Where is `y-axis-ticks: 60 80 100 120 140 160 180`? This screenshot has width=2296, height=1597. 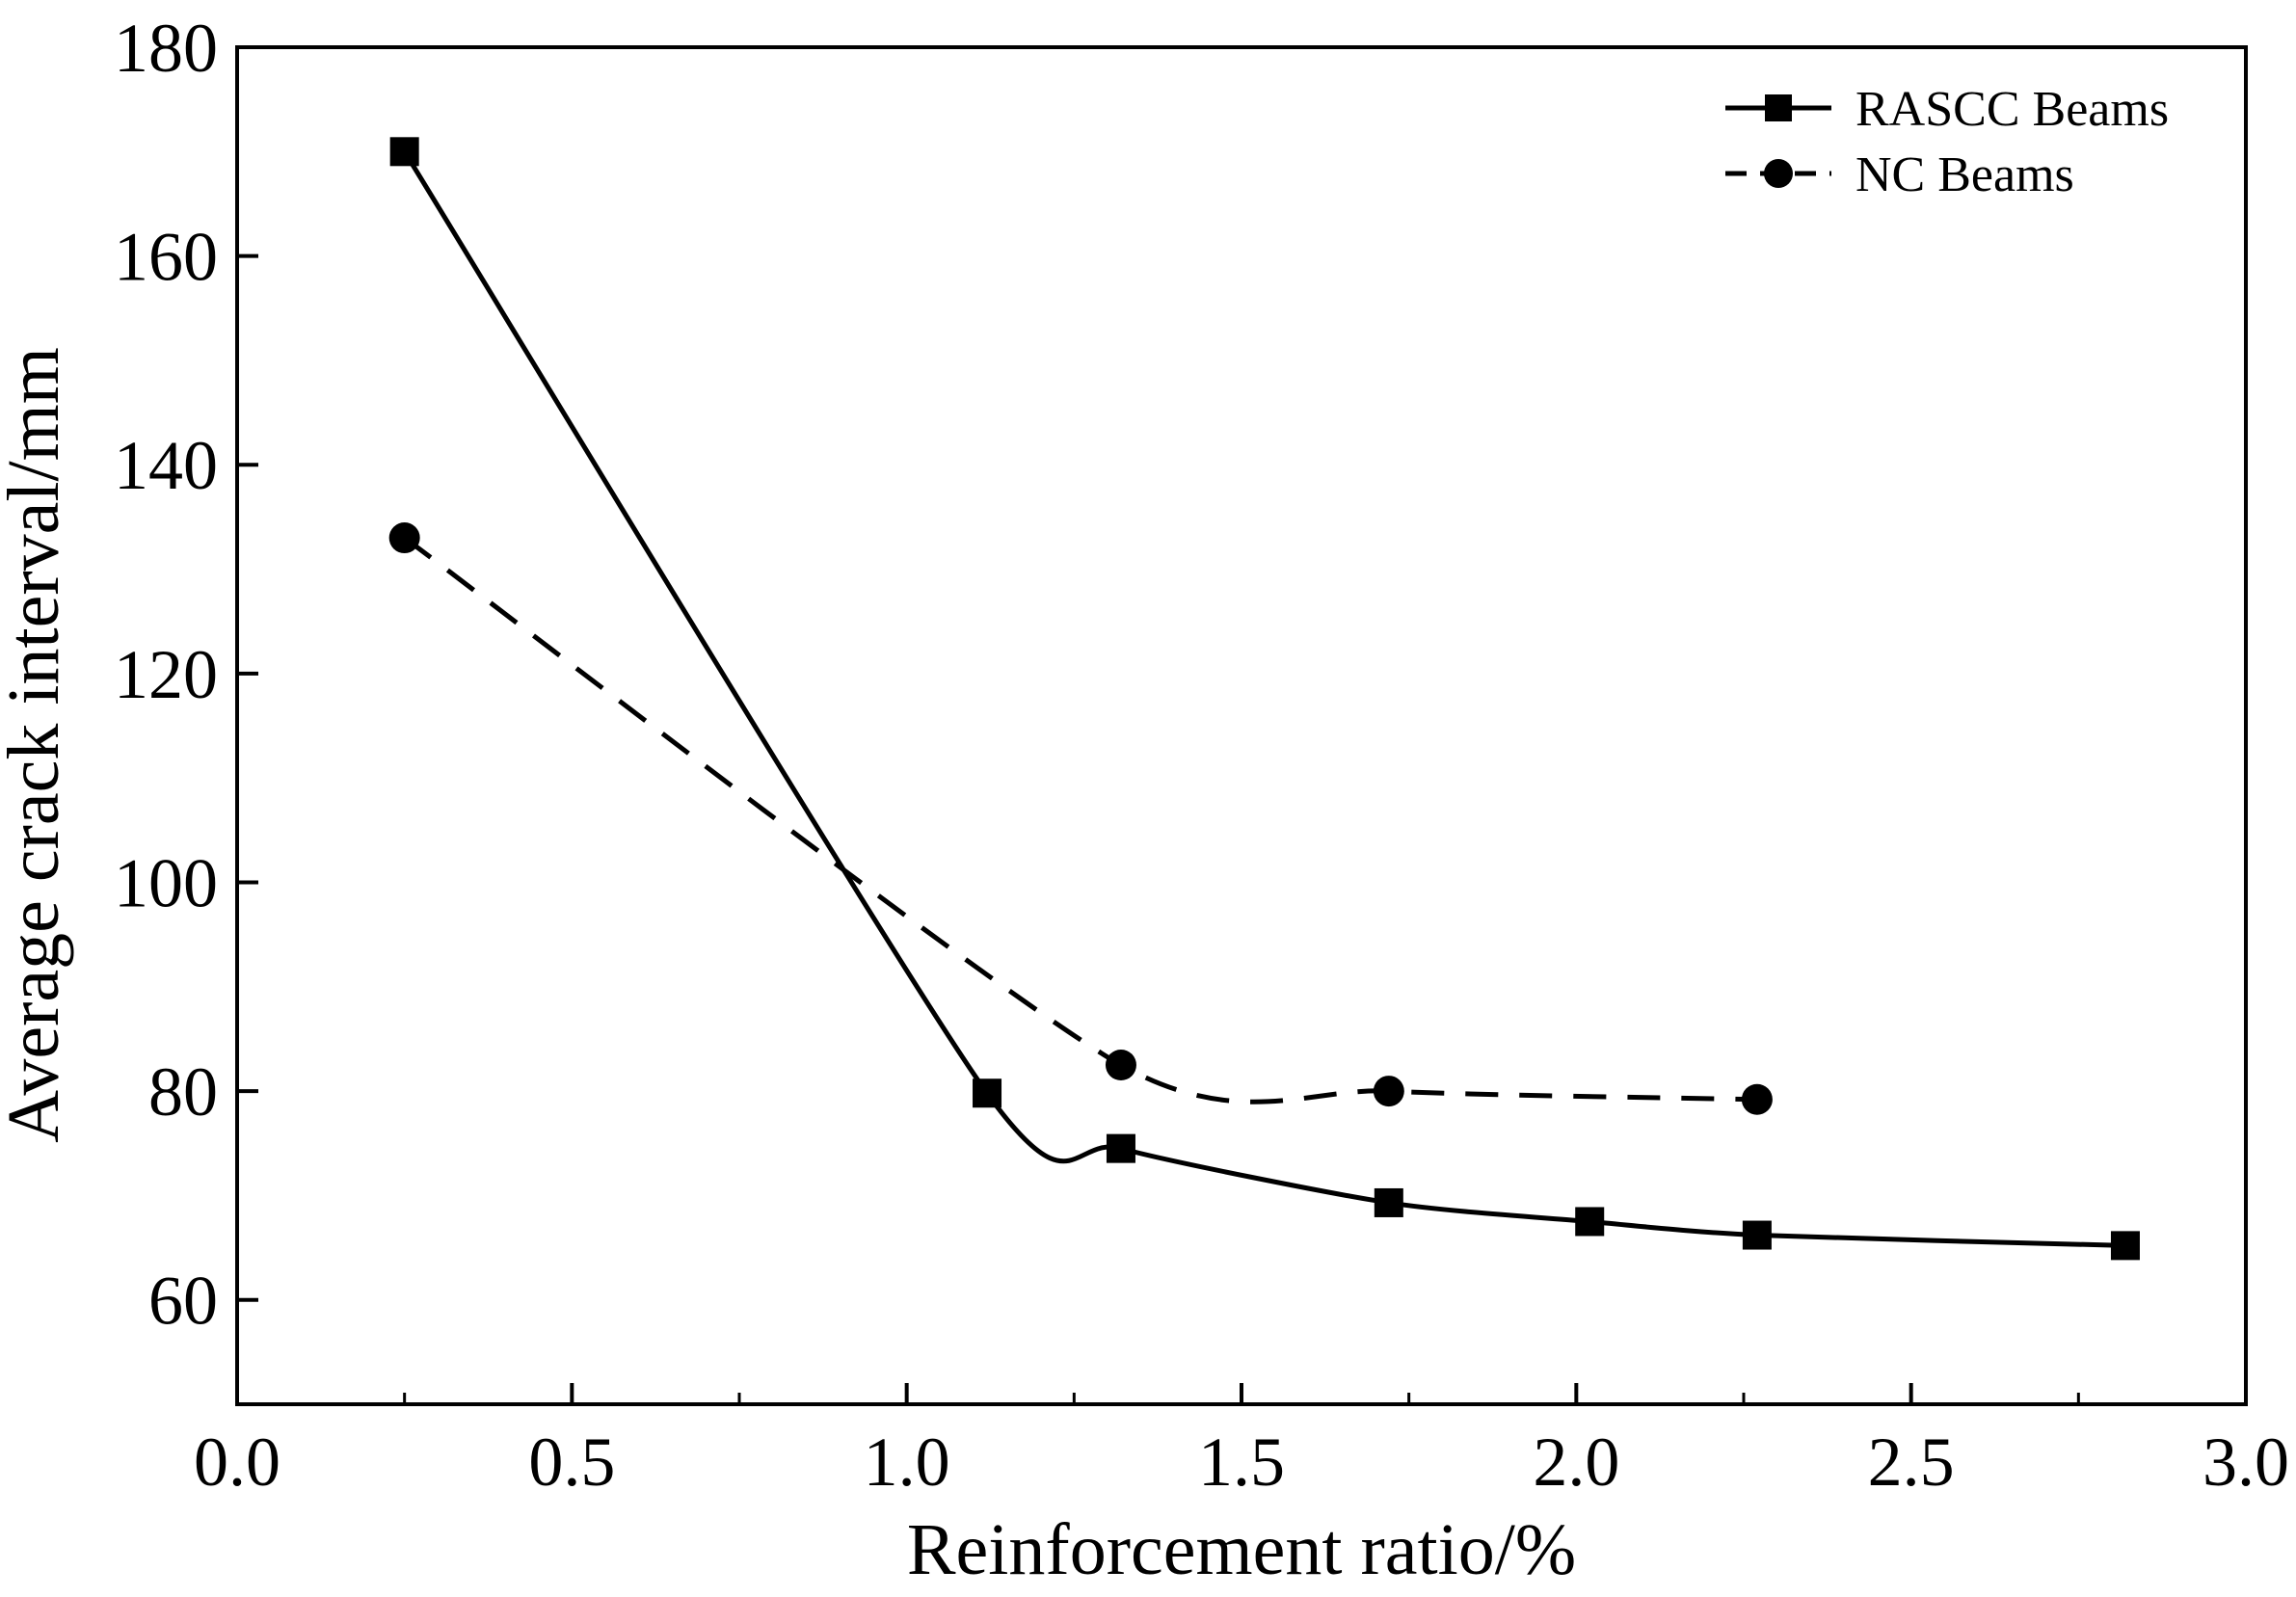 y-axis-ticks: 60 80 100 120 140 160 180 is located at coordinates (186, 708).